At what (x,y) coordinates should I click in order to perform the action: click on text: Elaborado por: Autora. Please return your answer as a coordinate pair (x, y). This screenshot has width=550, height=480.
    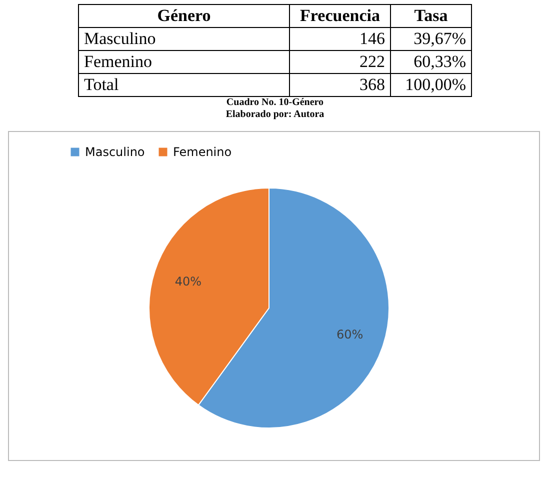
    Looking at the image, I should click on (275, 115).